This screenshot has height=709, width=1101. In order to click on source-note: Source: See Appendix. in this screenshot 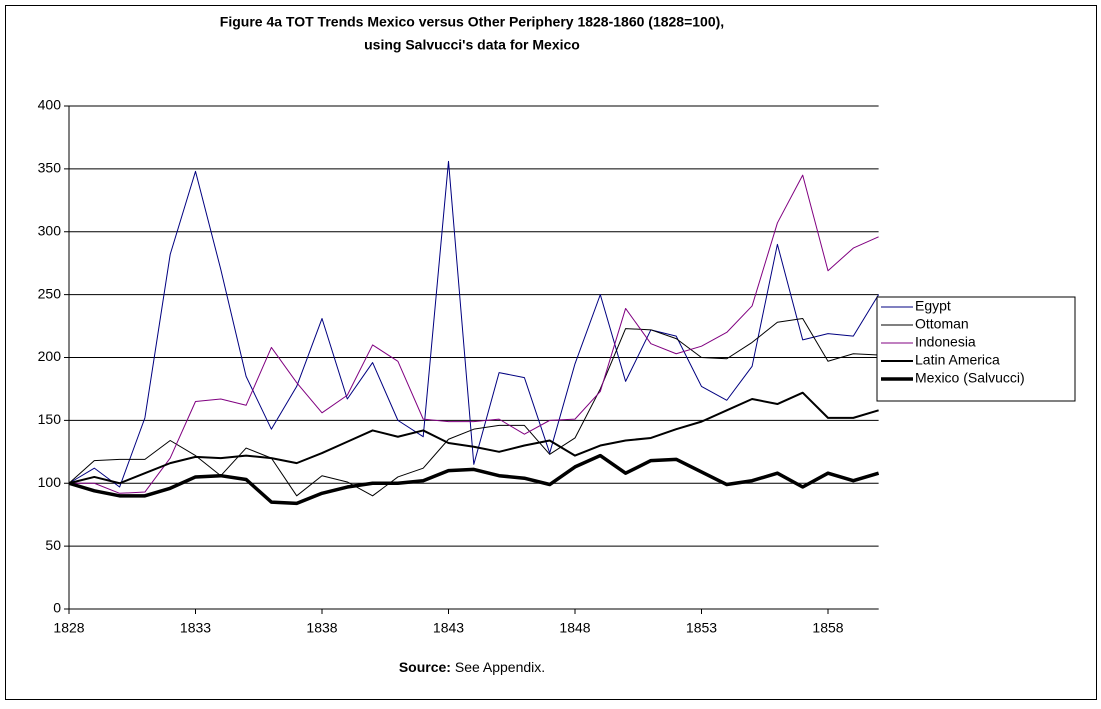, I will do `click(472, 667)`.